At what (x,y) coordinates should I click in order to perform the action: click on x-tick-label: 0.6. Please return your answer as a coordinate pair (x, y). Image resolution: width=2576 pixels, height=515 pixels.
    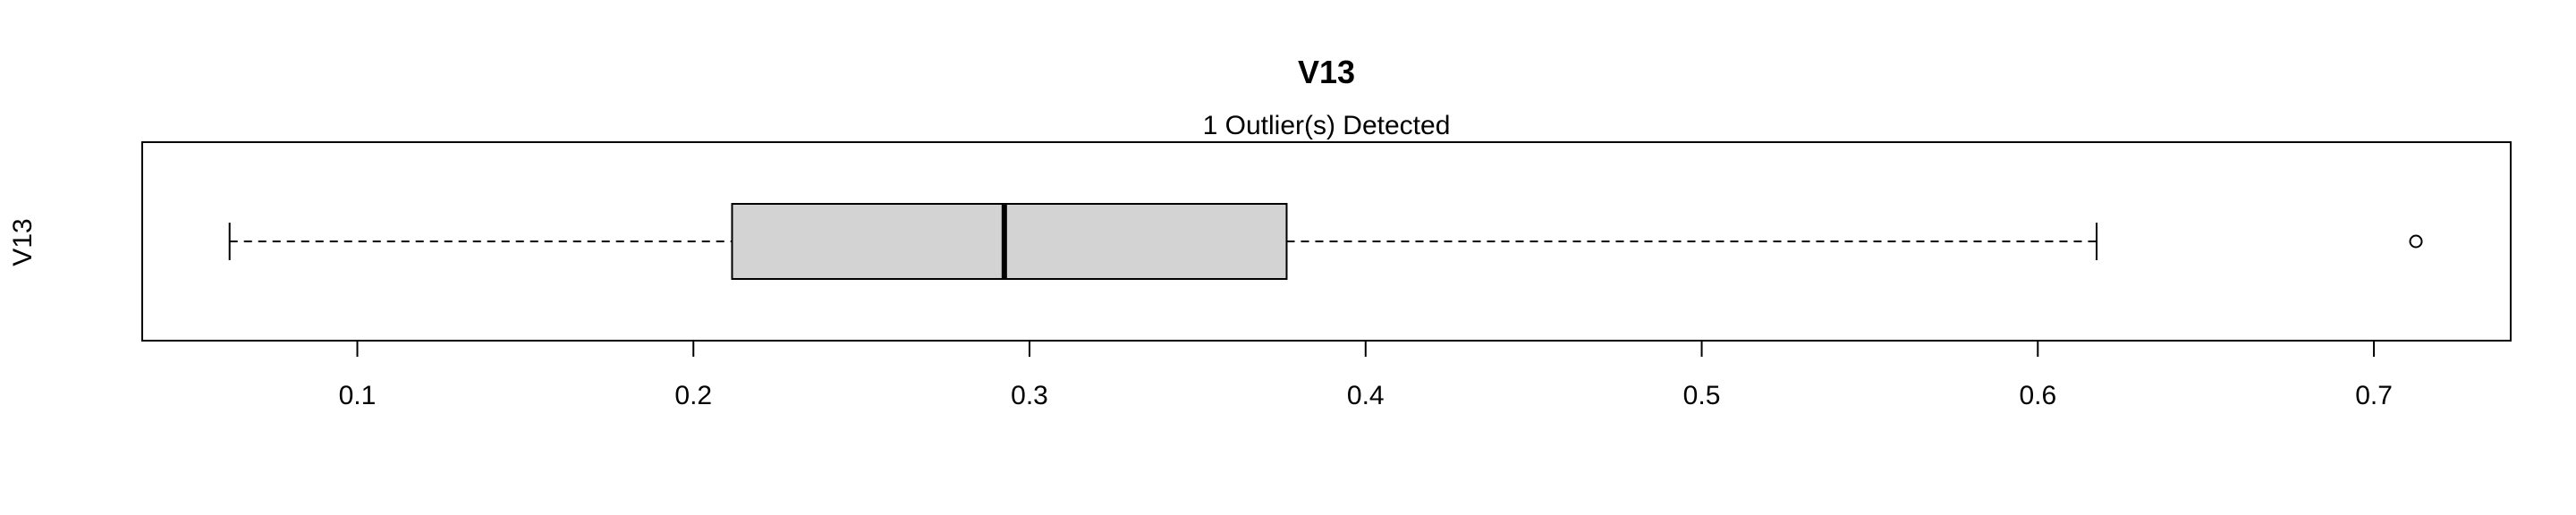
    Looking at the image, I should click on (2037, 395).